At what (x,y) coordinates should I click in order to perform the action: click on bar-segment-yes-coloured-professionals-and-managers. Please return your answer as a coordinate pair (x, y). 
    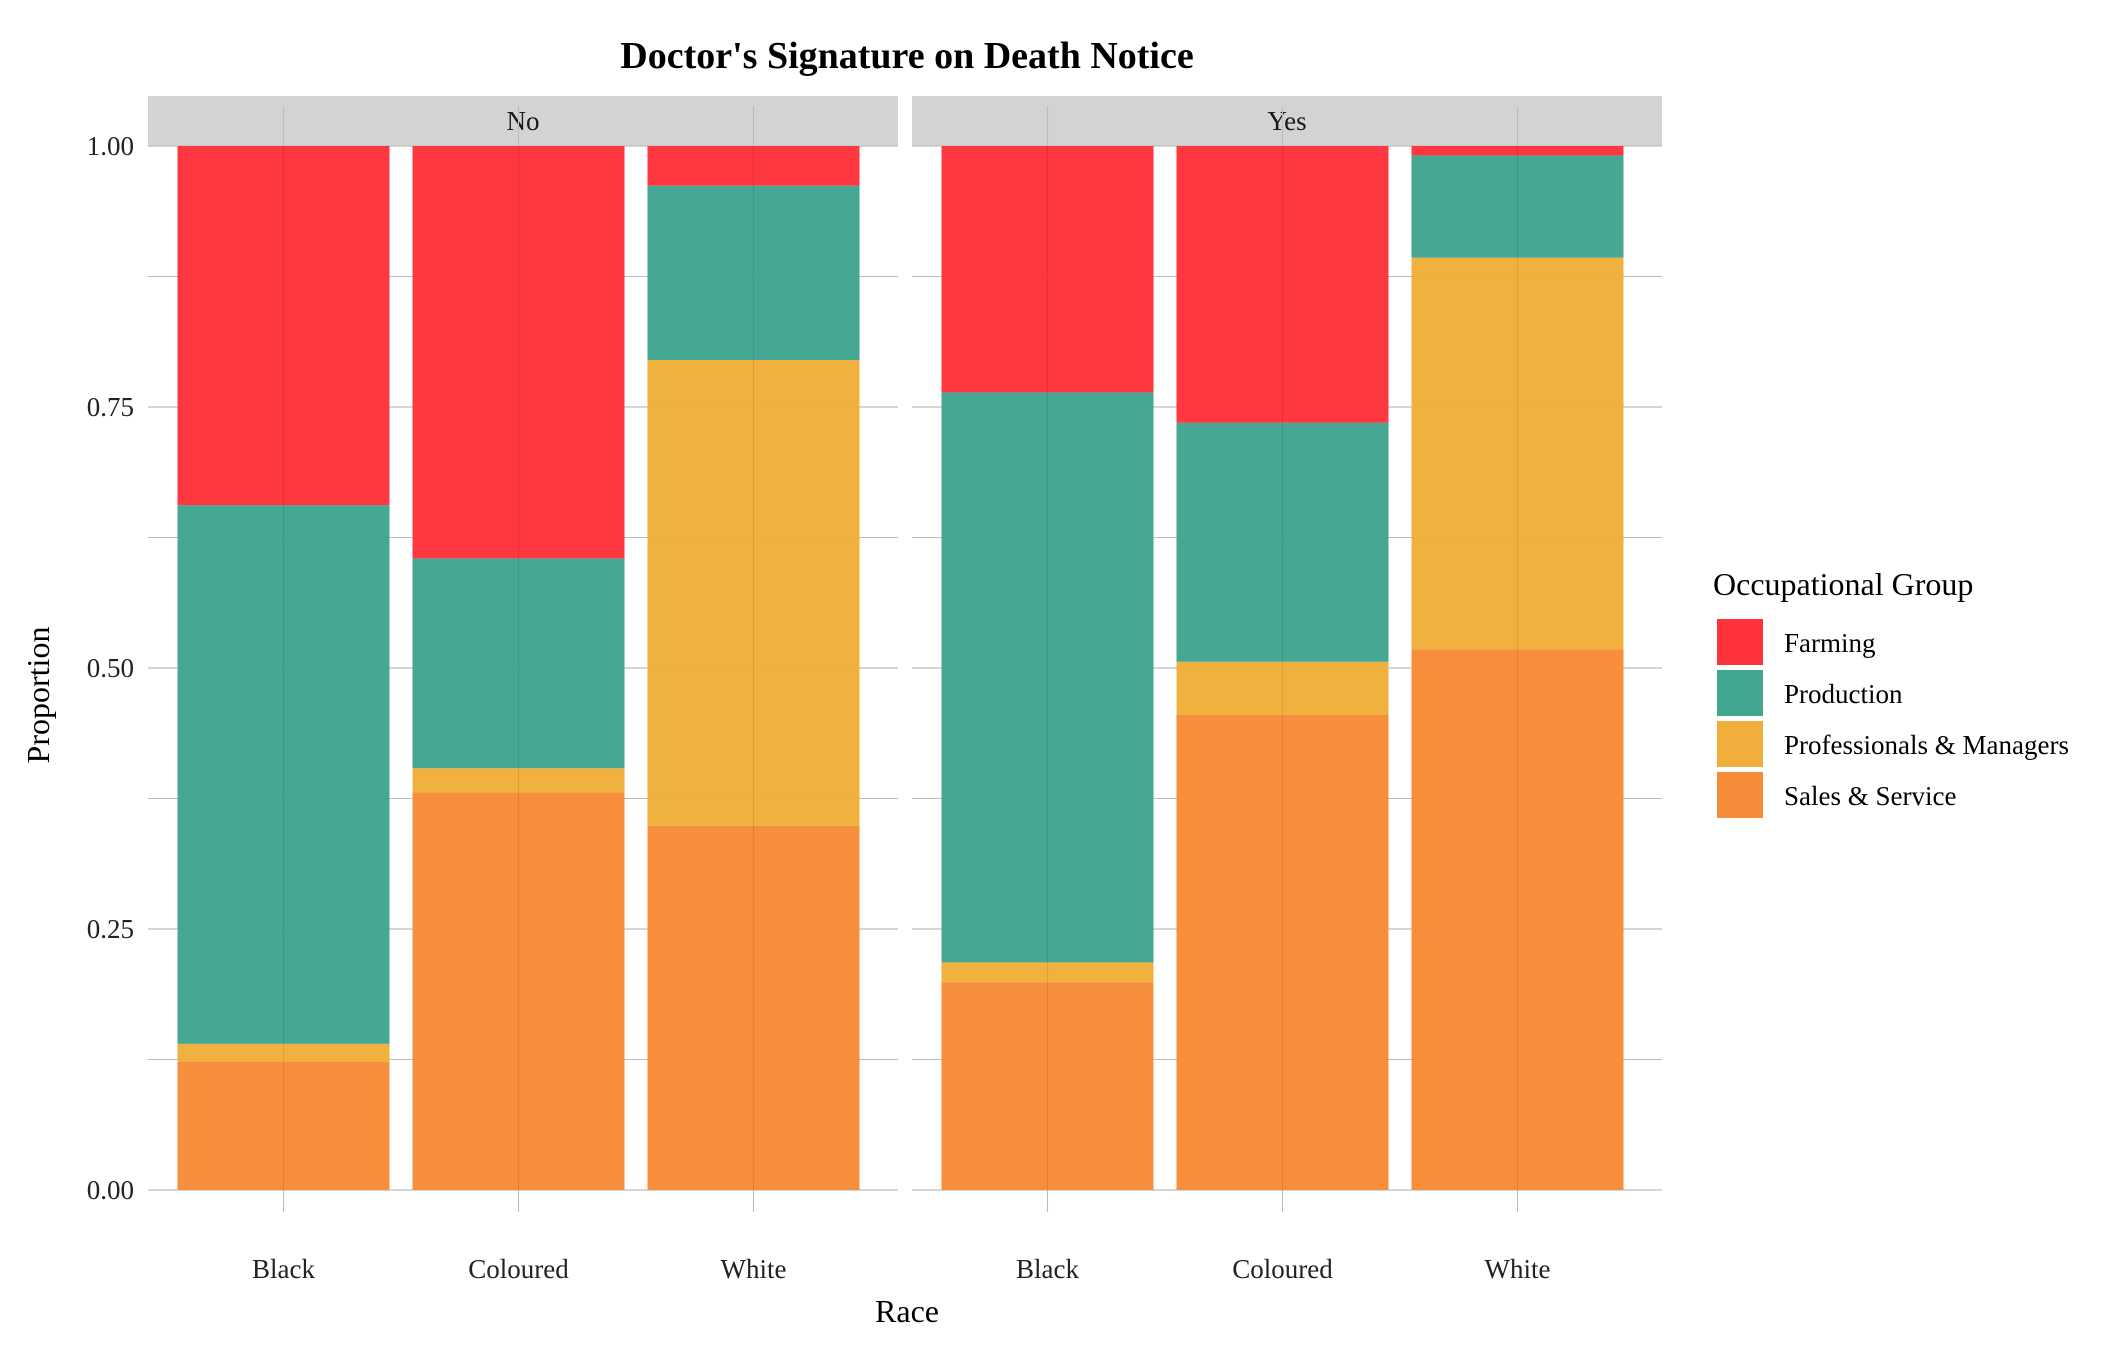
    Looking at the image, I should click on (1282, 688).